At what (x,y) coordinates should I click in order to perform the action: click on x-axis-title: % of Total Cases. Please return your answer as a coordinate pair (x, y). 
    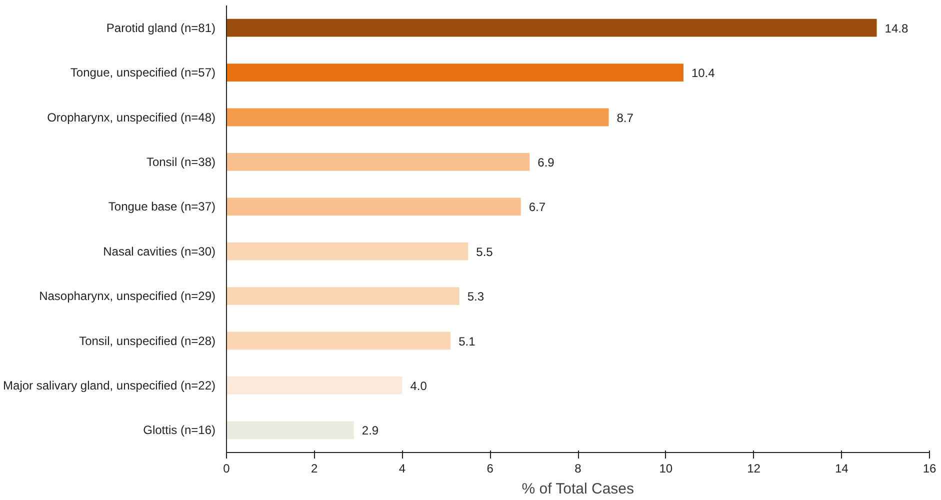
    Looking at the image, I should click on (578, 489).